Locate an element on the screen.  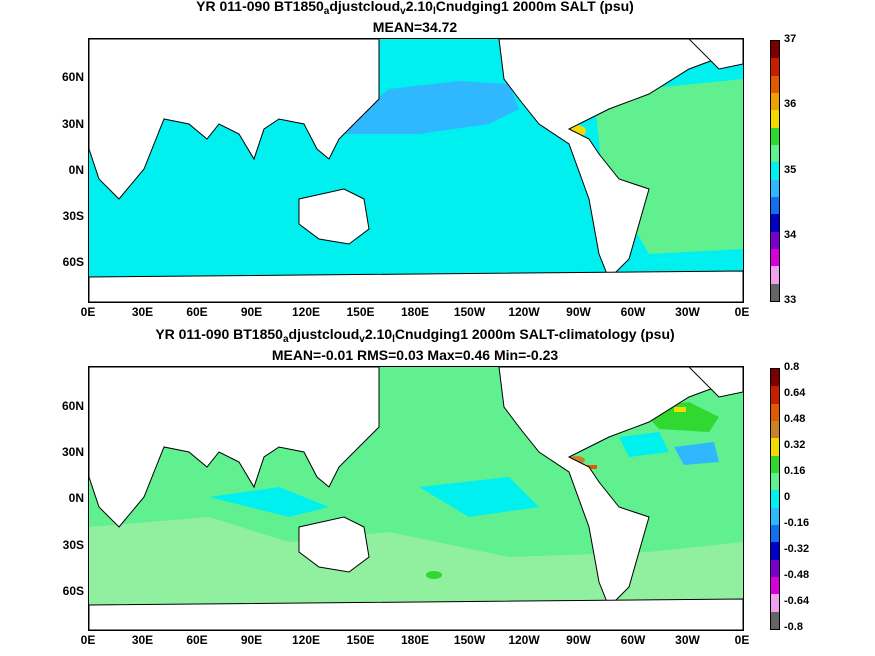
colorbar-tick: -0.48 is located at coordinates (797, 575).